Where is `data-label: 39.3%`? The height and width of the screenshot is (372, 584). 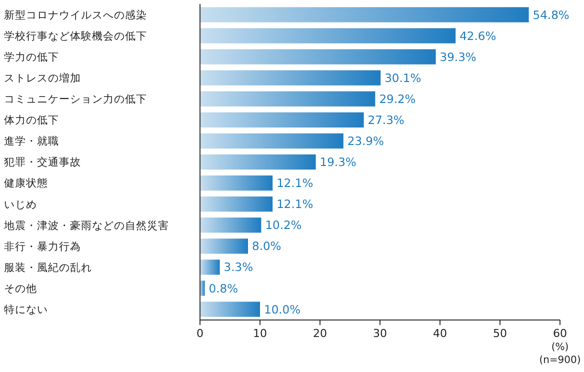 data-label: 39.3% is located at coordinates (458, 57).